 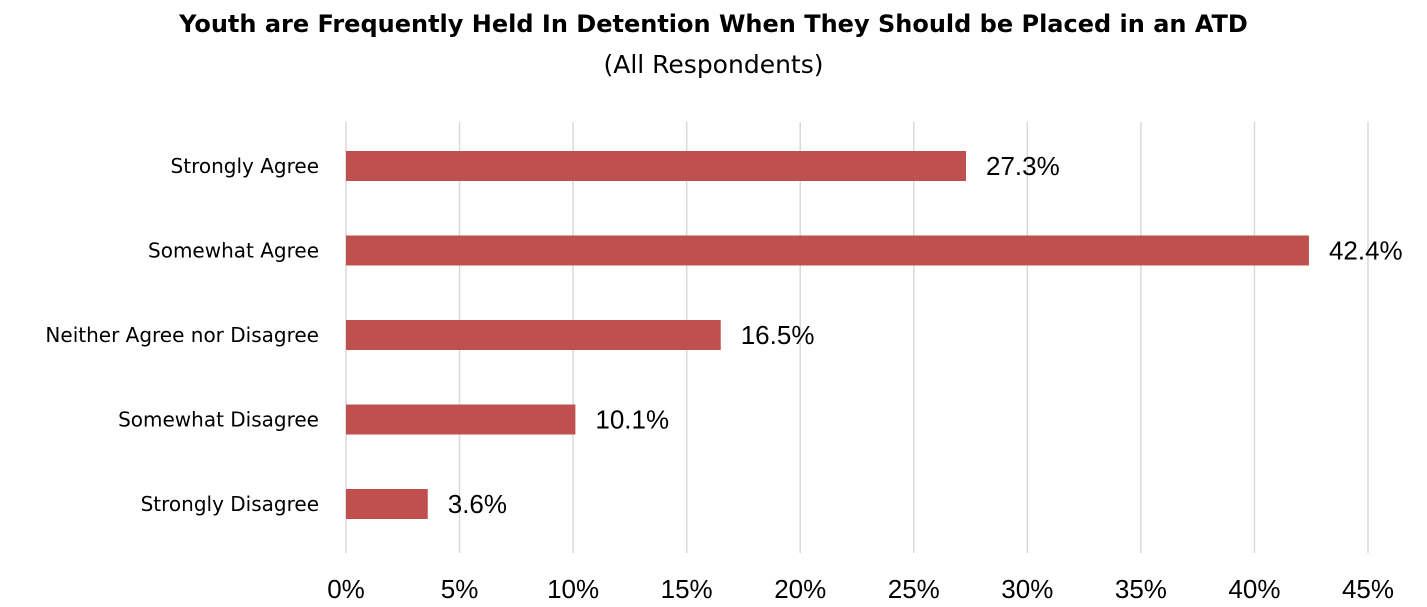 I want to click on value-label: 42.4%, so click(x=1366, y=251).